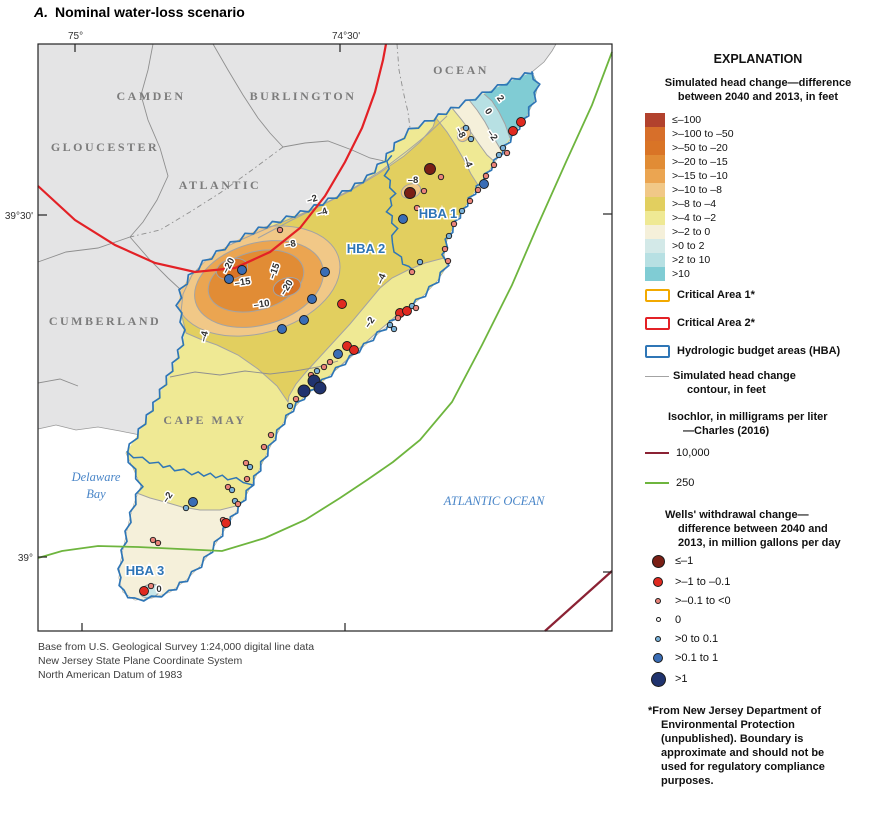  What do you see at coordinates (732, 739) in the screenshot?
I see `footnote-line: (unpublished). Boundary is` at bounding box center [732, 739].